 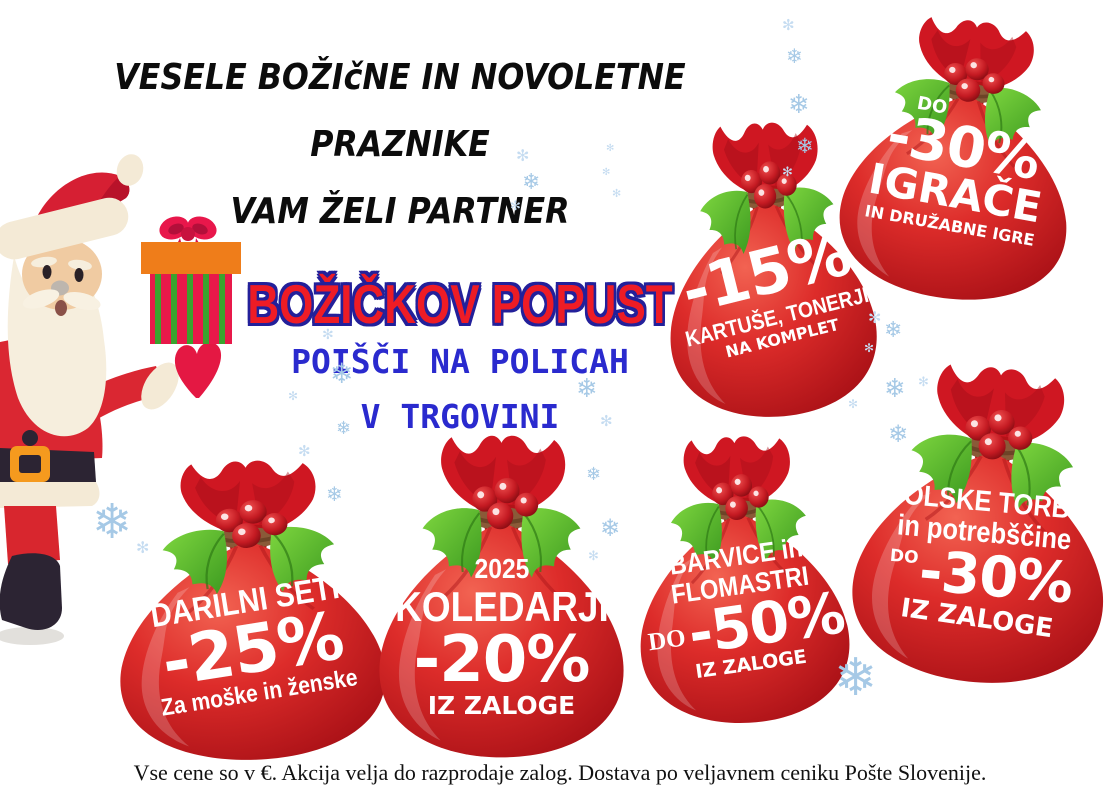 I want to click on santa-illustration, so click(x=120, y=399).